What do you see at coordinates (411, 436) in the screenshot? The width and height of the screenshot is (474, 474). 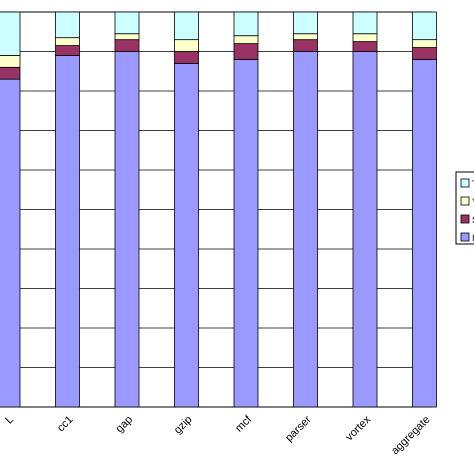 I see `x-tick-label: aggregate` at bounding box center [411, 436].